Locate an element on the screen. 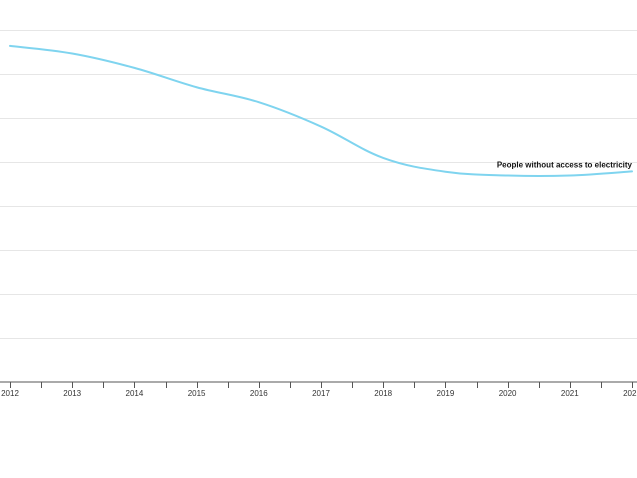 The height and width of the screenshot is (478, 637). x-tick-label: 2016 is located at coordinates (259, 393).